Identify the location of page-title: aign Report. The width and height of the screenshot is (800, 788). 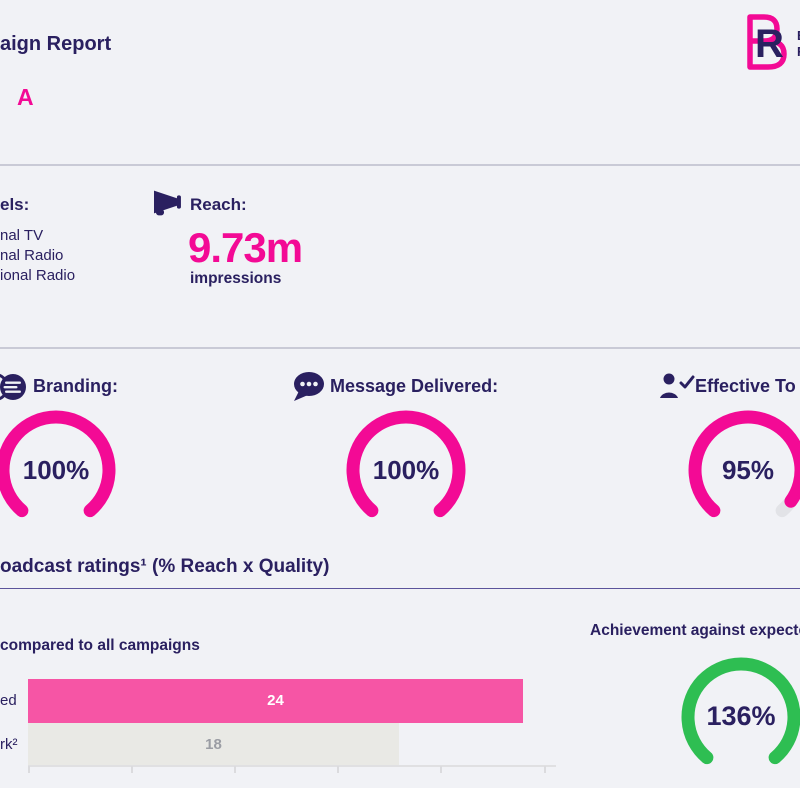
(56, 44).